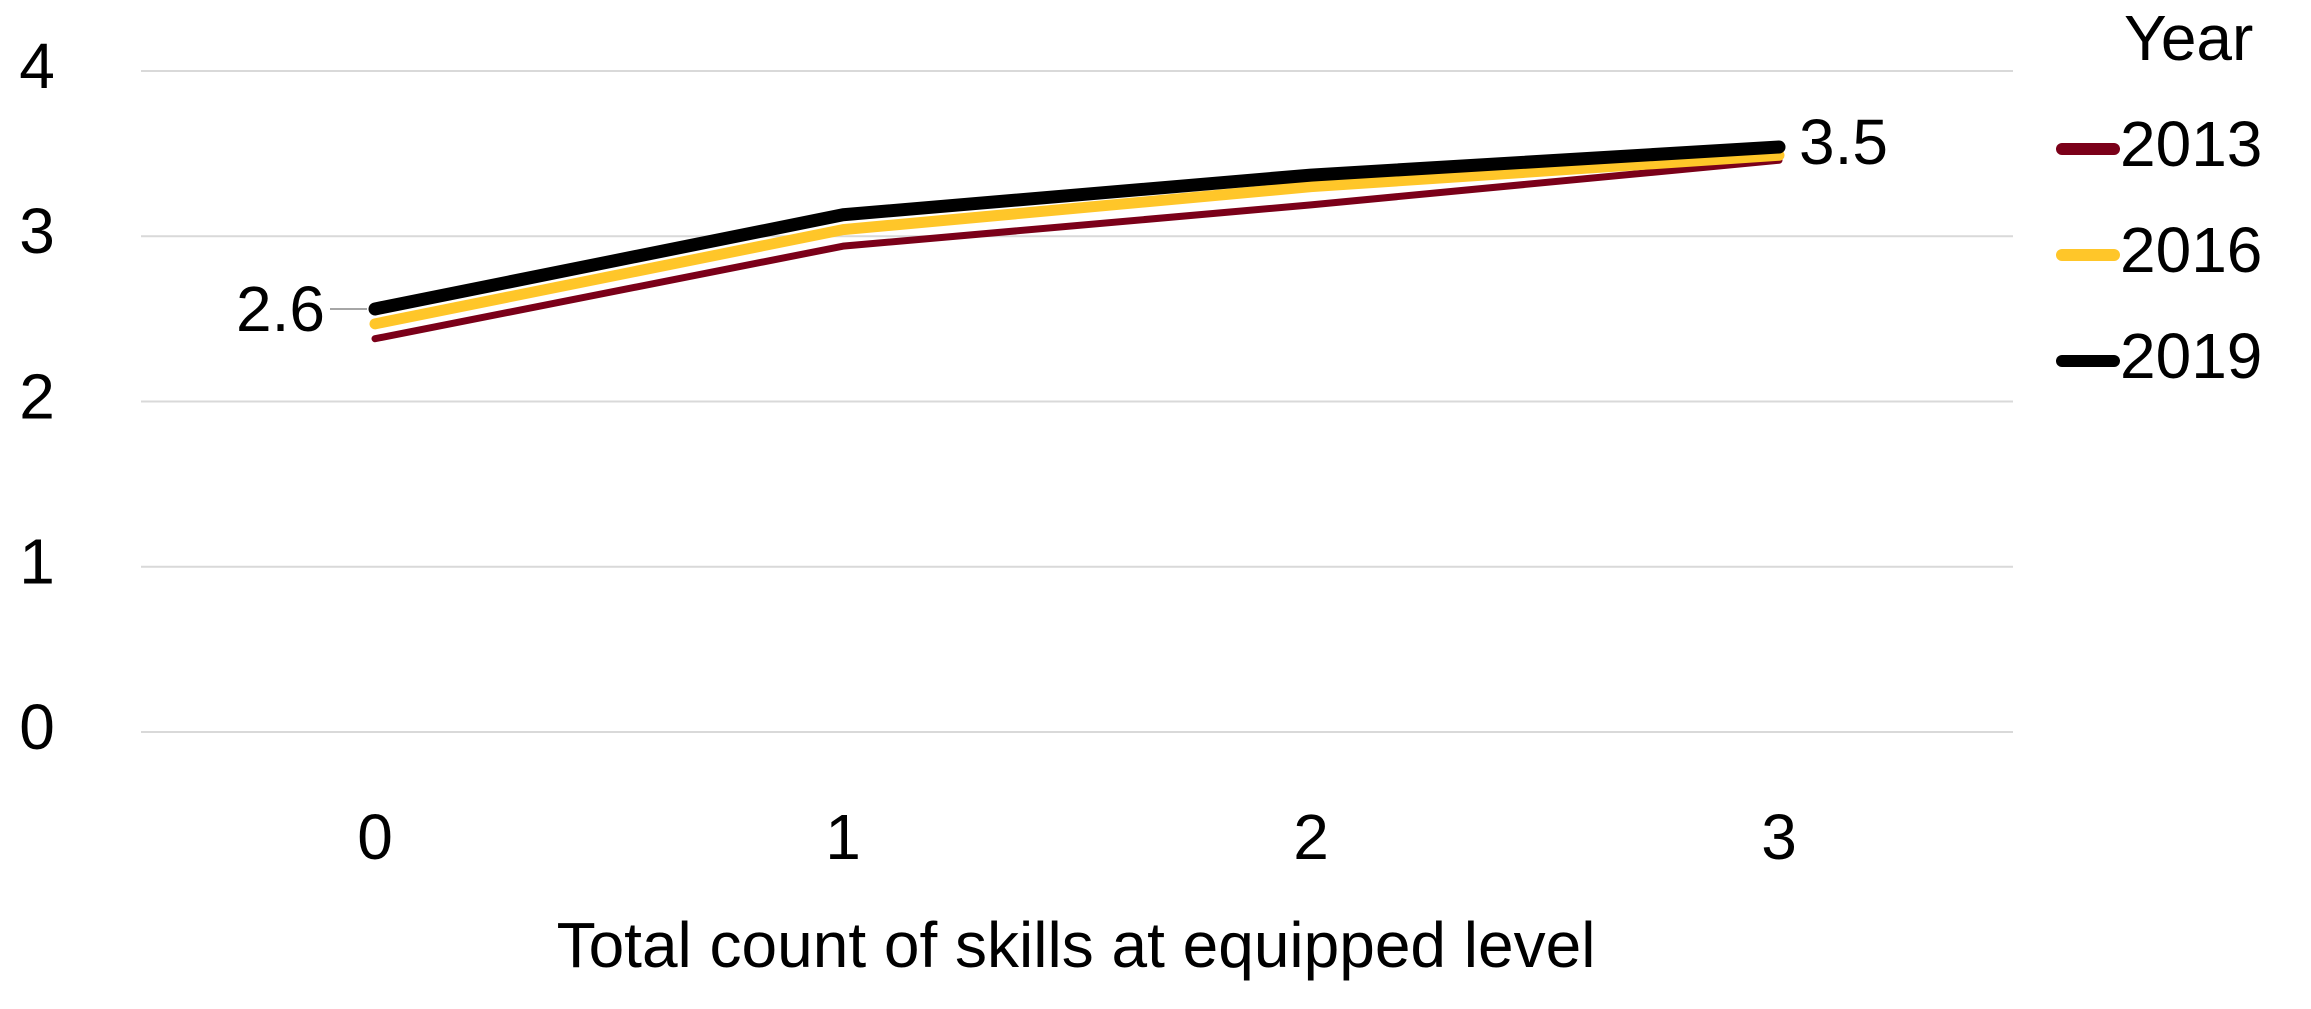 The image size is (2311, 1009). Describe the element at coordinates (37, 396) in the screenshot. I see `y-tick-label: 2` at that location.